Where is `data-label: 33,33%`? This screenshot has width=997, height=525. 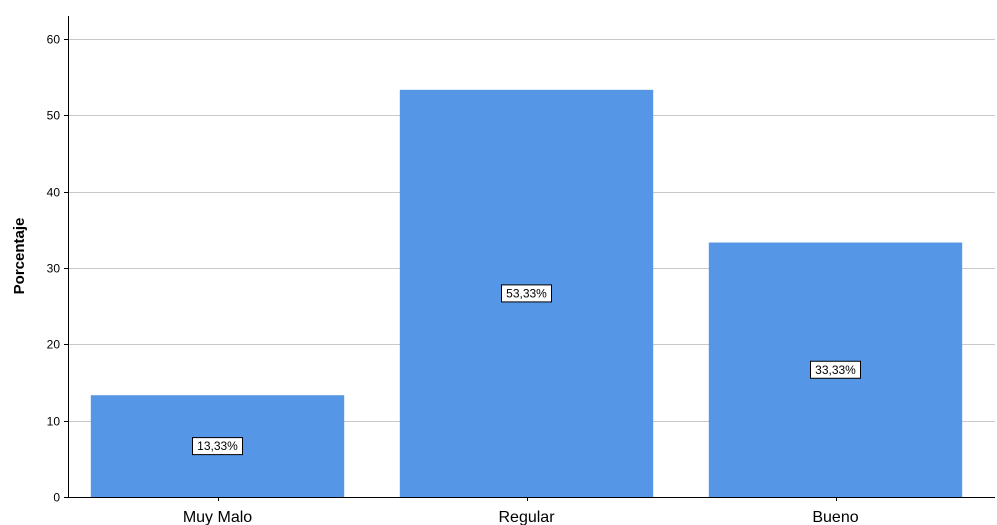
data-label: 33,33% is located at coordinates (835, 369).